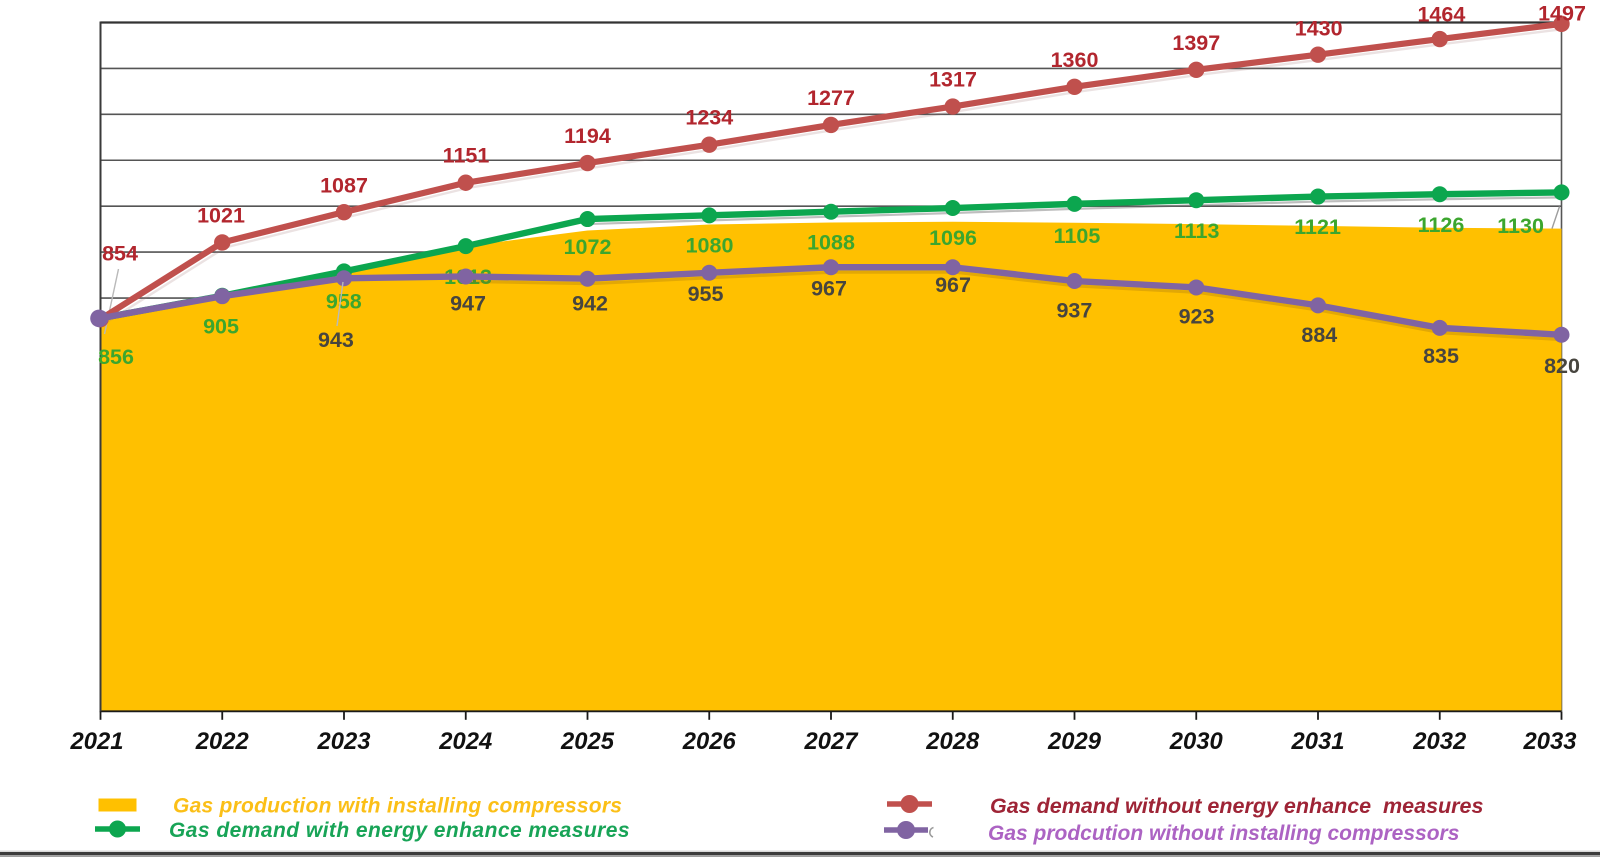  Describe the element at coordinates (1520, 226) in the screenshot. I see `svg-text: 1130` at that location.